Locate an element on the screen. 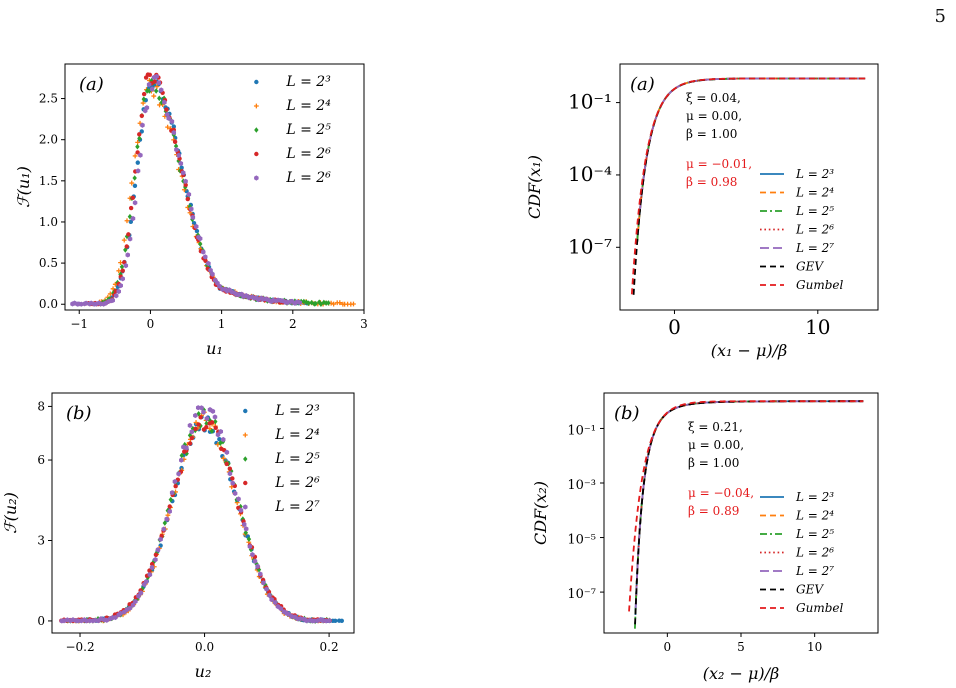 The width and height of the screenshot is (956, 688). annotation-gev-params: μ = 0.00, is located at coordinates (716, 445).